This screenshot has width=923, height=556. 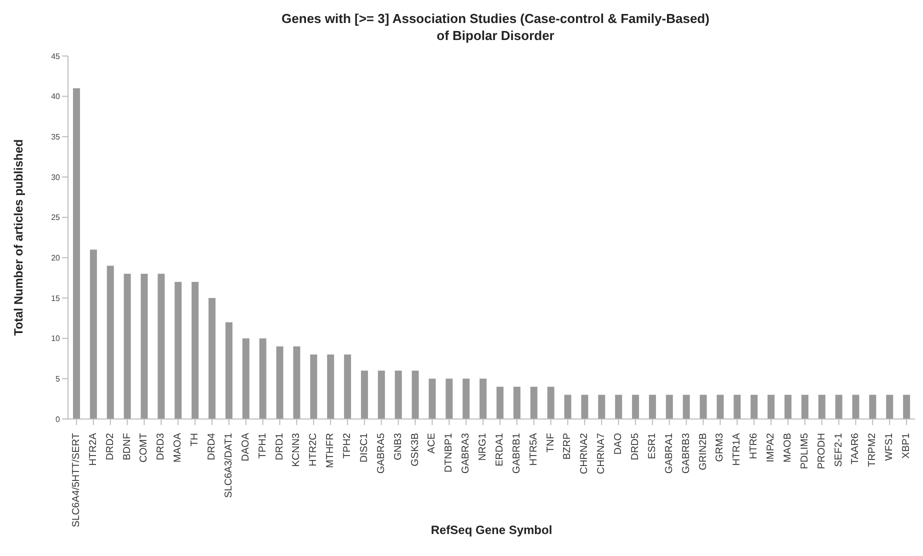 I want to click on x-tick-label: DISC1, so click(x=364, y=447).